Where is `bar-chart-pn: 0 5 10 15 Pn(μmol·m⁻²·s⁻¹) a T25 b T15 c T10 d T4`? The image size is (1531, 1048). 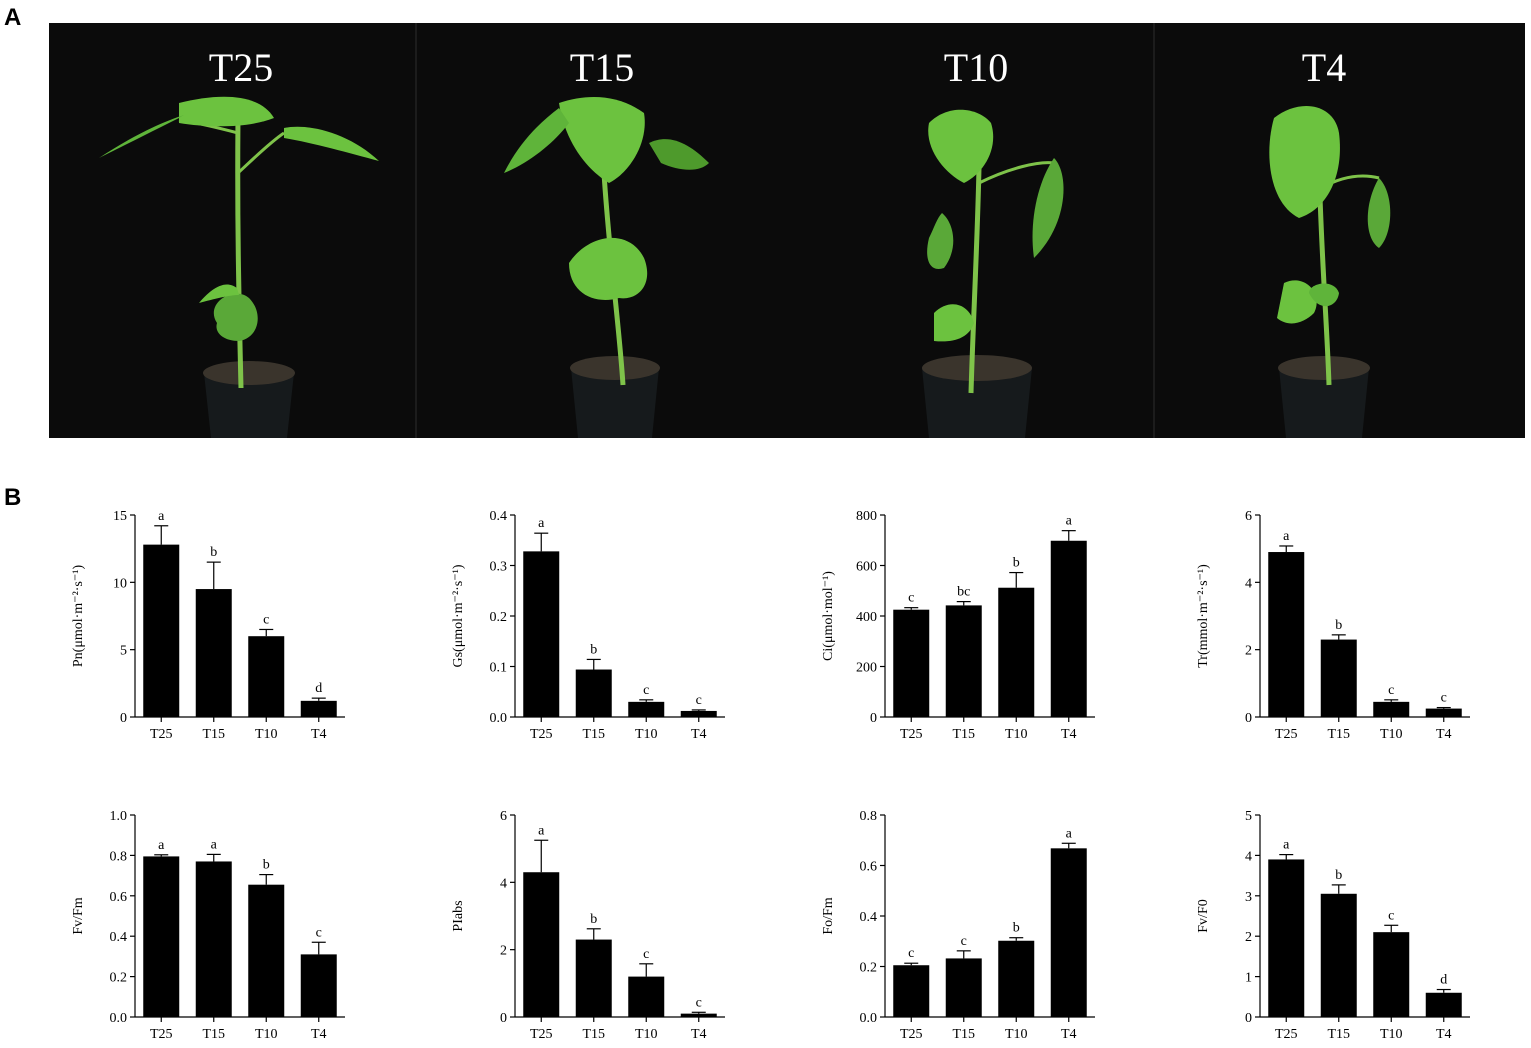
bar-chart-pn: 0 5 10 15 Pn(μmol·m⁻²·s⁻¹) a T25 b T15 c T10 d T4 is located at coordinates (208, 625).